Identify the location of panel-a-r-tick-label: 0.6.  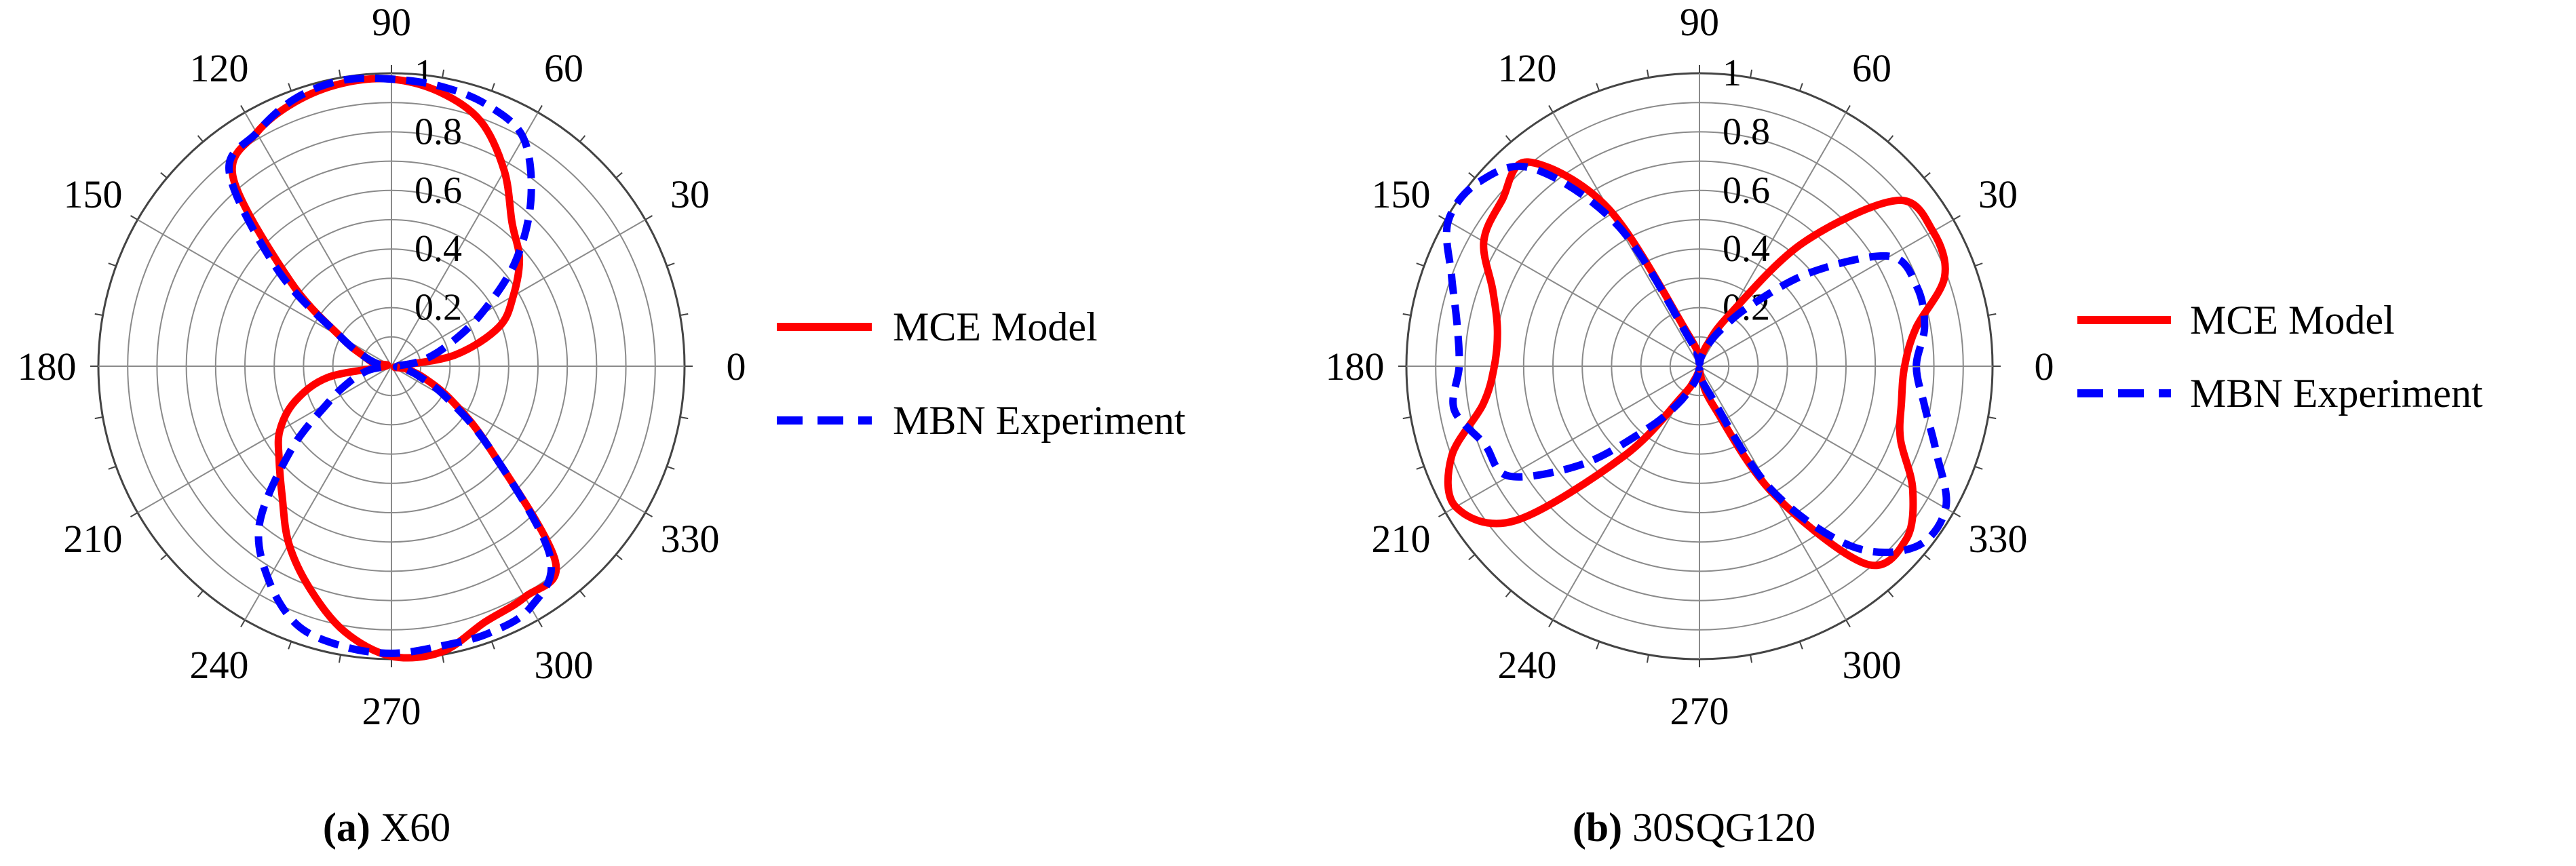
(439, 191).